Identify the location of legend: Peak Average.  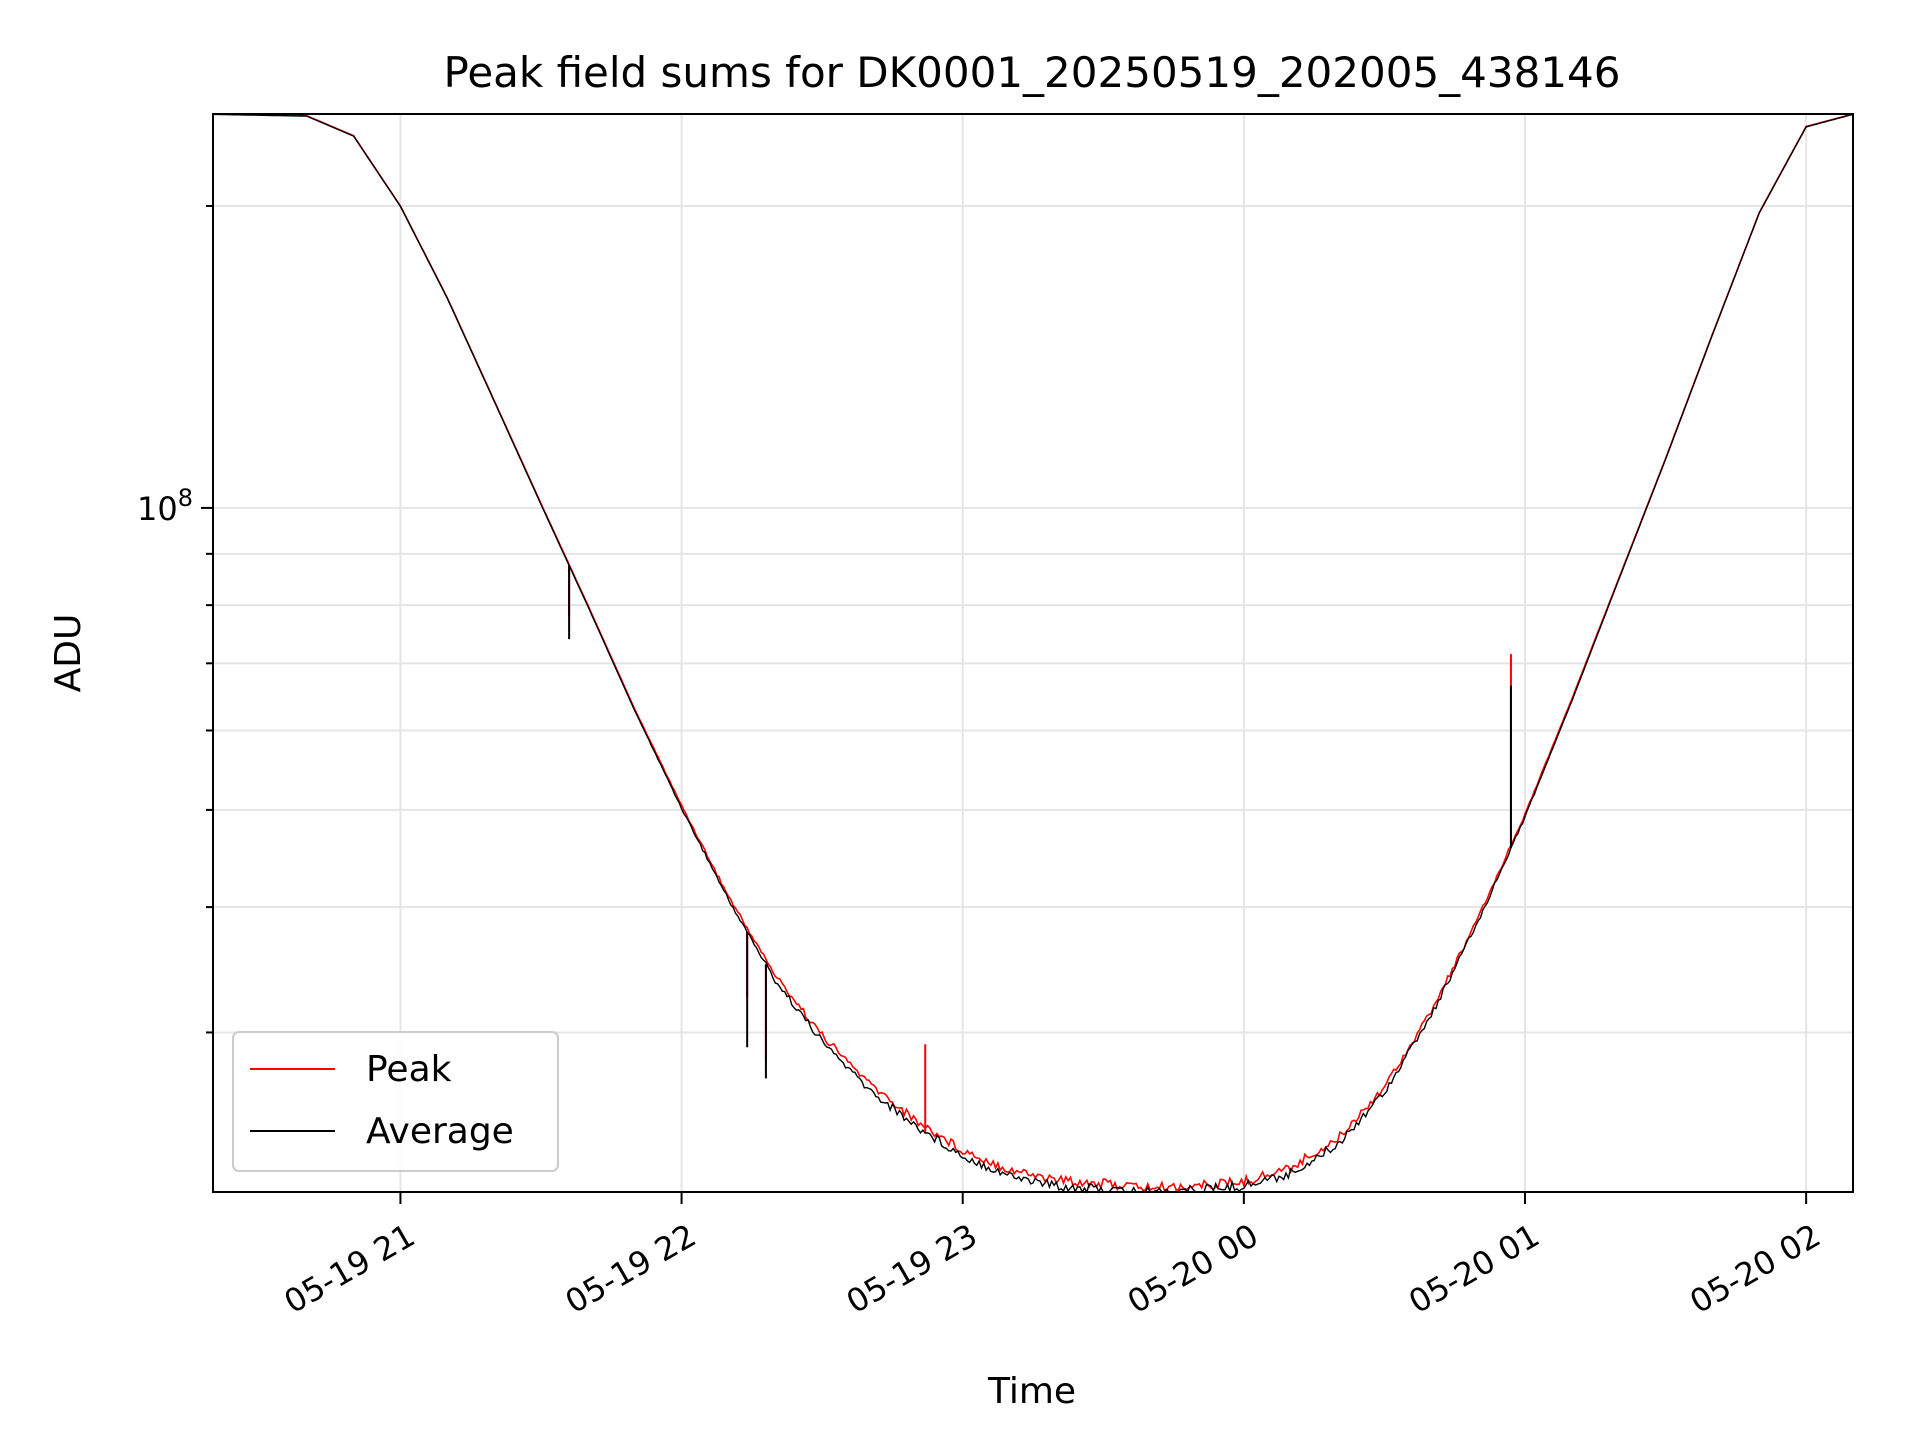
(395, 1101).